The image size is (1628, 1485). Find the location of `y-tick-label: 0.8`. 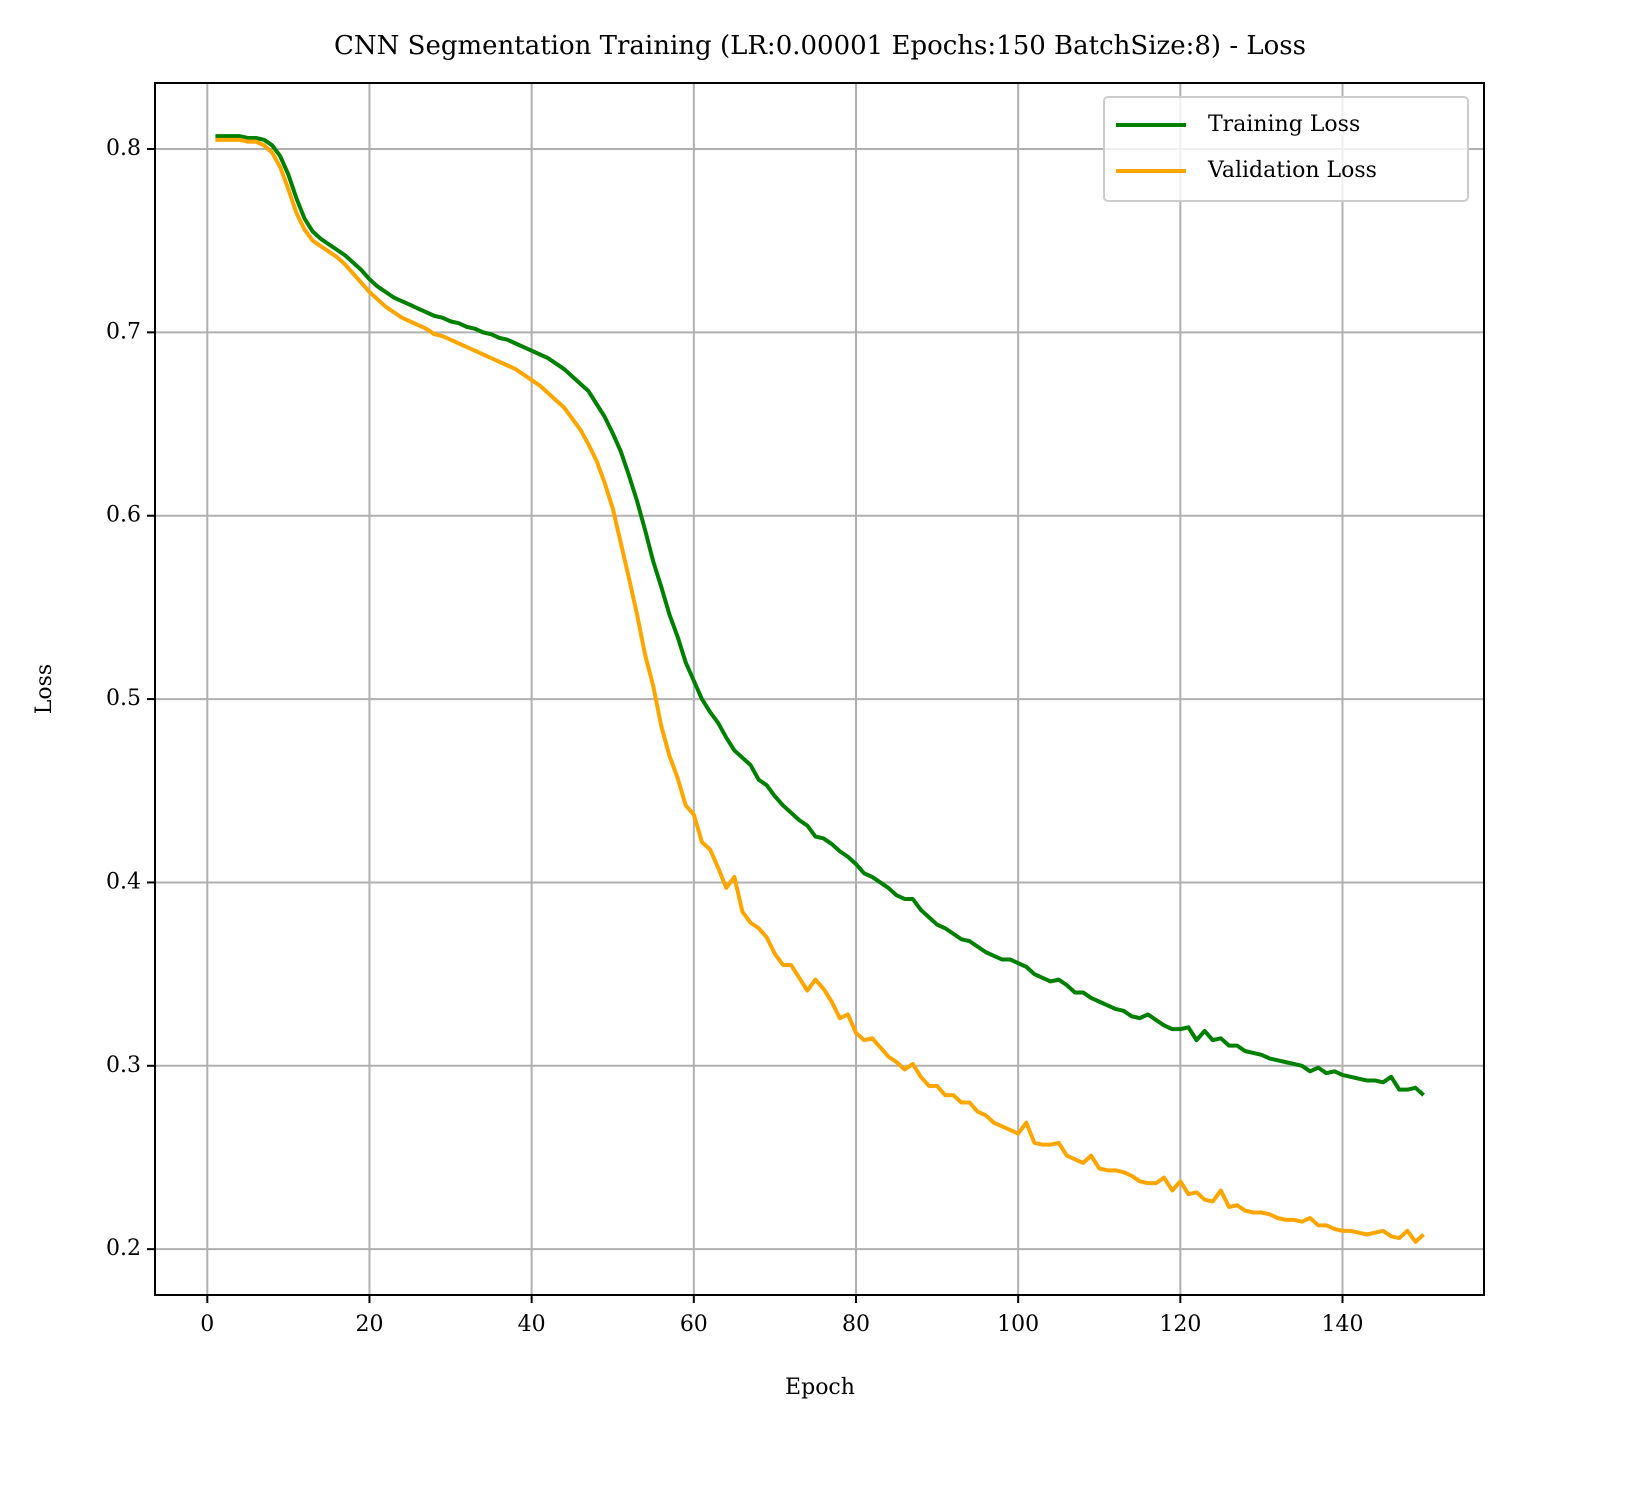

y-tick-label: 0.8 is located at coordinates (123, 148).